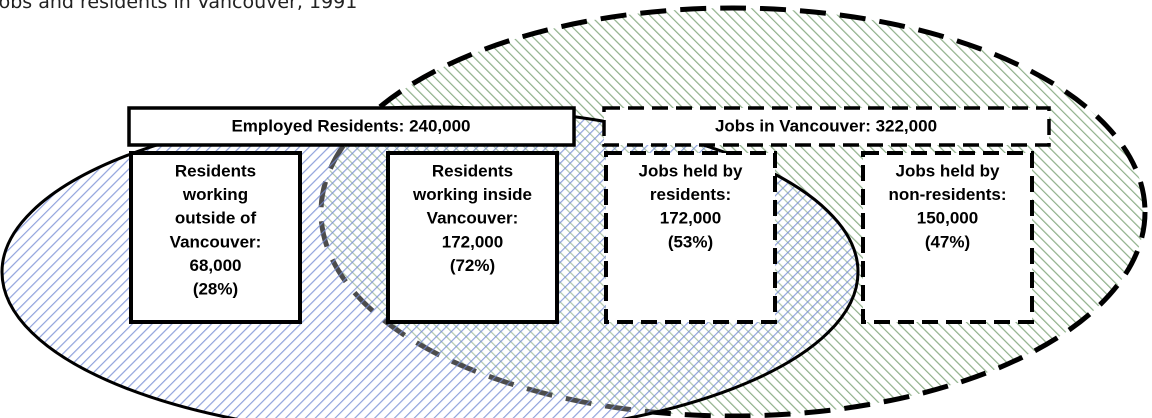 Image resolution: width=1152 pixels, height=418 pixels. I want to click on box-label: outside of, so click(216, 218).